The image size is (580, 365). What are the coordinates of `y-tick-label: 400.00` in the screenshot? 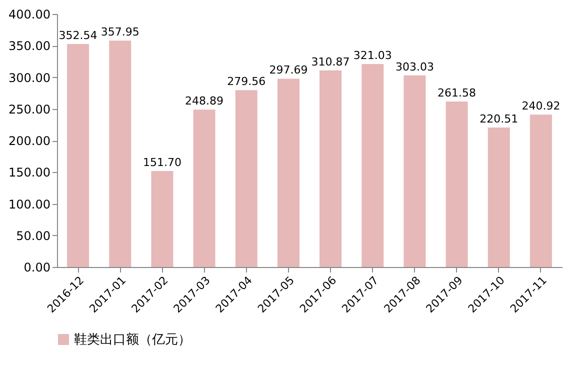 It's located at (29, 15).